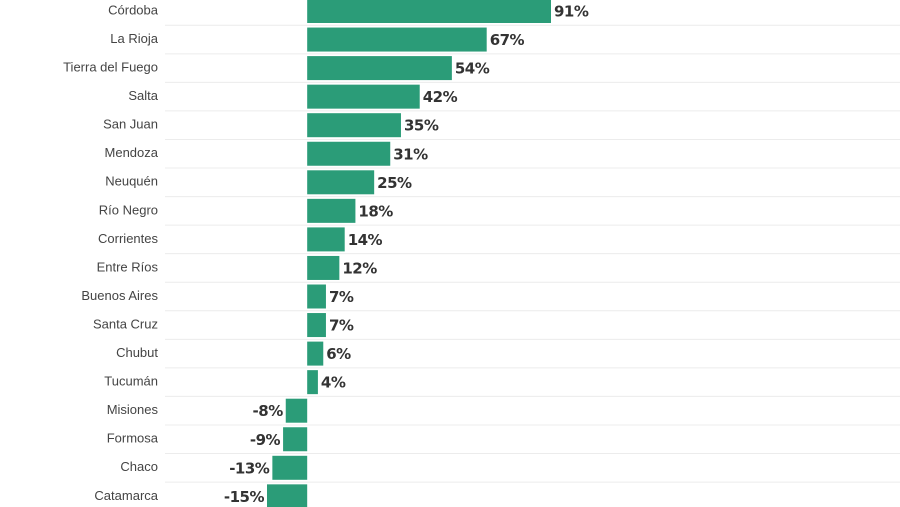 The image size is (900, 507). I want to click on category-label: Entre Ríos, so click(128, 266).